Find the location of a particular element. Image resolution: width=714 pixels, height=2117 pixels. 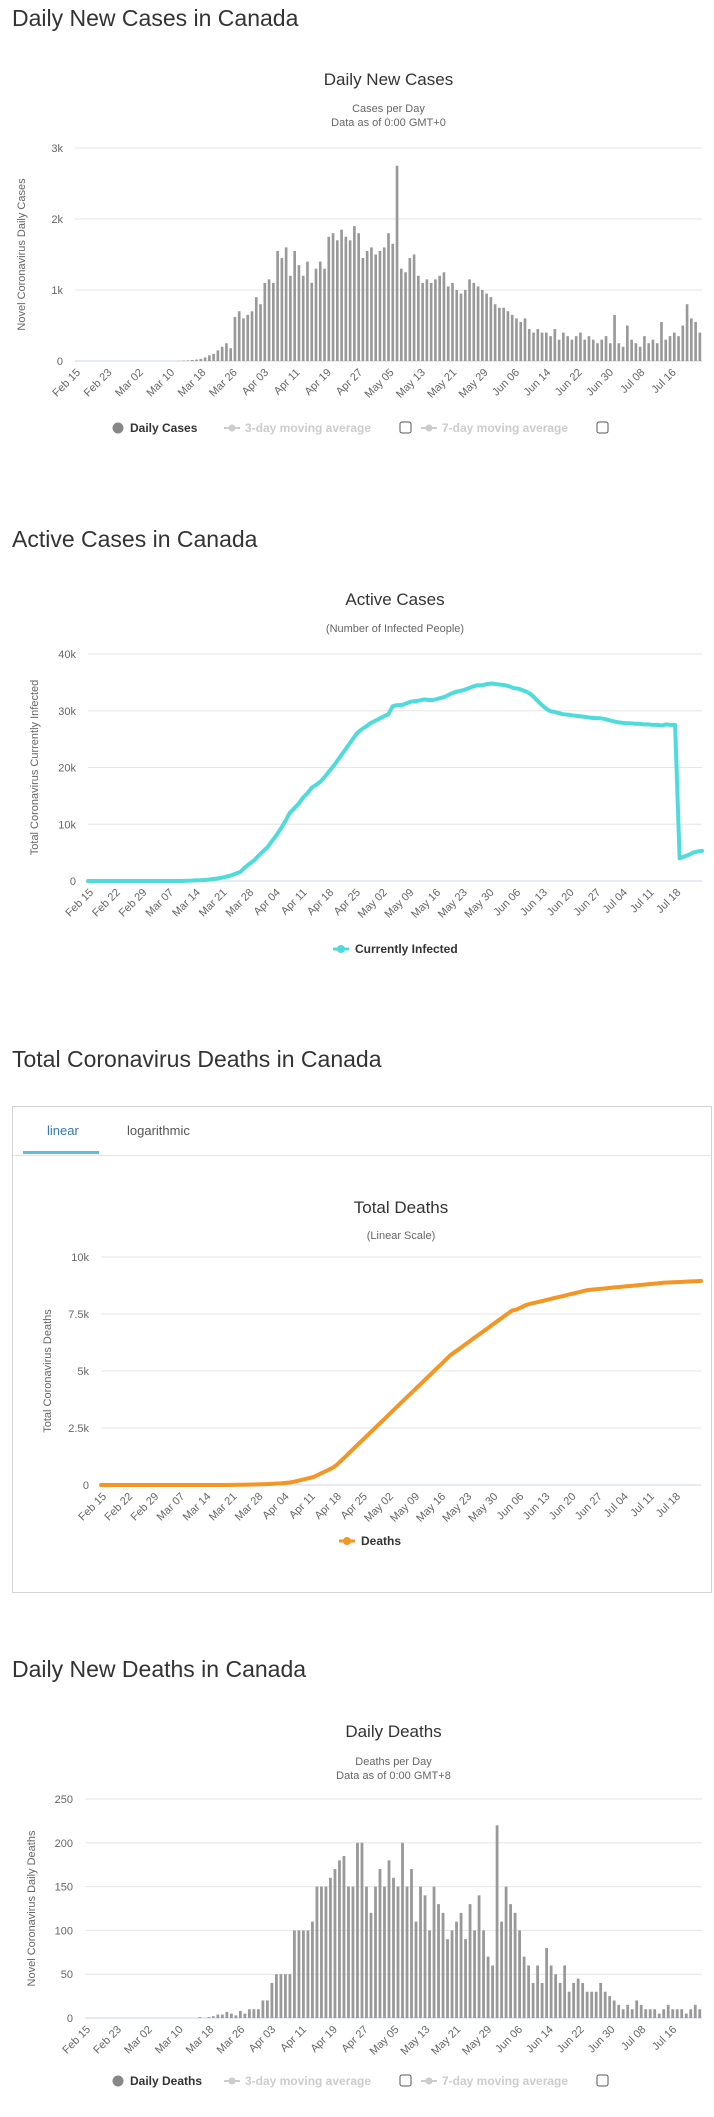

active-tab-indicator is located at coordinates (61, 1152).